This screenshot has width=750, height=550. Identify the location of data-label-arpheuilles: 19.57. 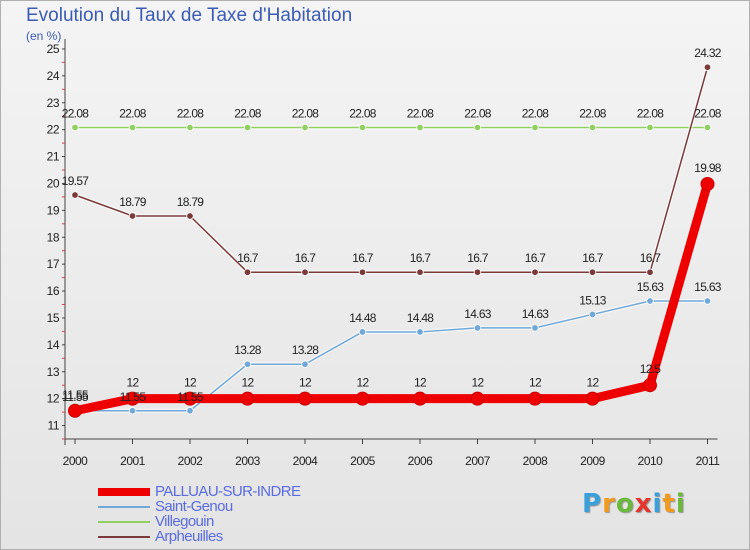
(76, 181).